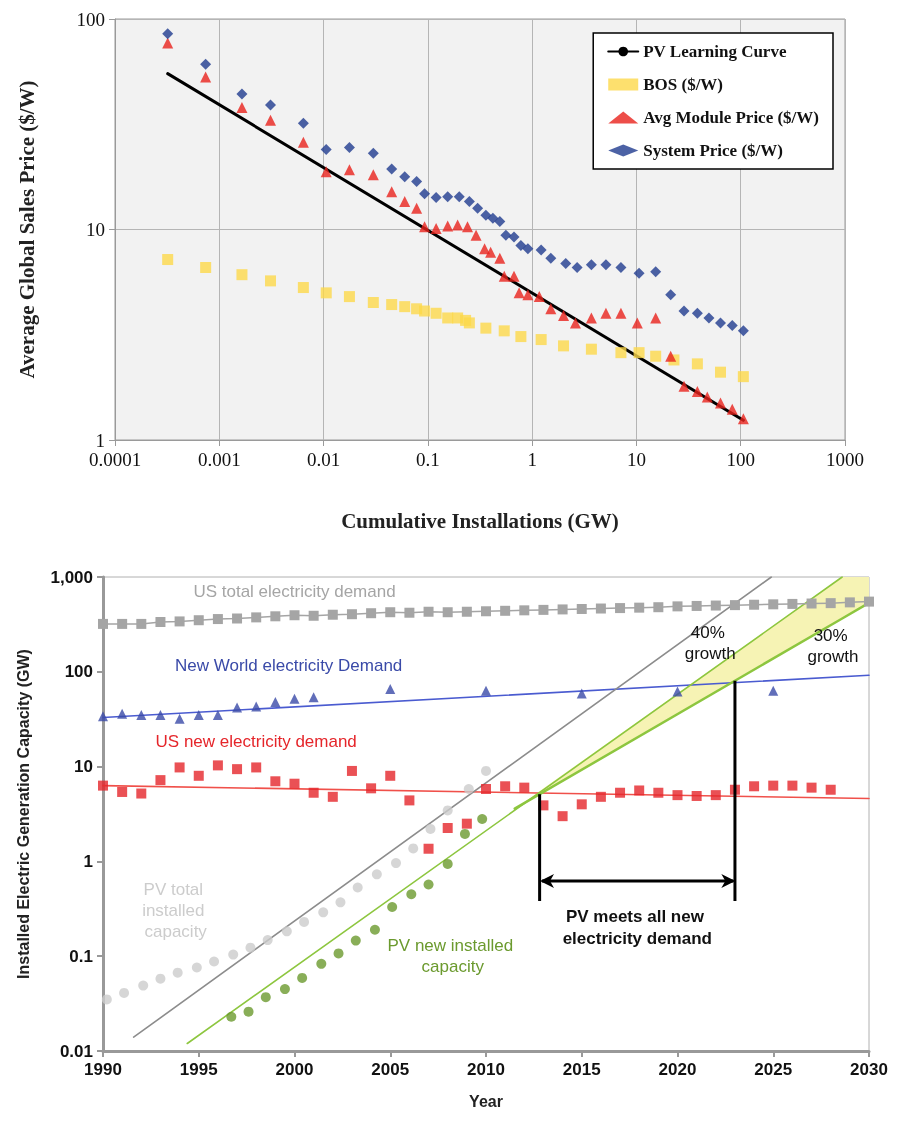  I want to click on x-tick-label: 2010, so click(486, 1069).